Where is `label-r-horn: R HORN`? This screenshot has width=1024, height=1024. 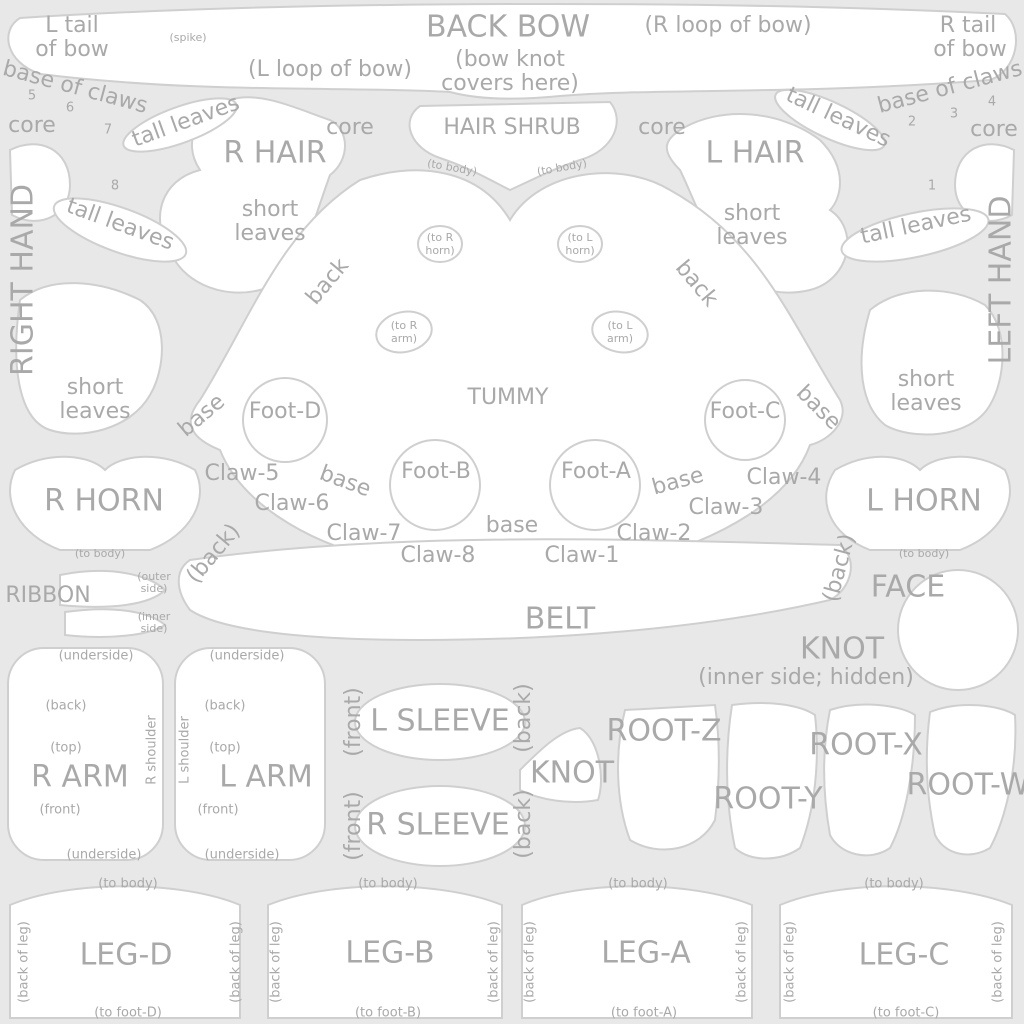 label-r-horn: R HORN is located at coordinates (104, 501).